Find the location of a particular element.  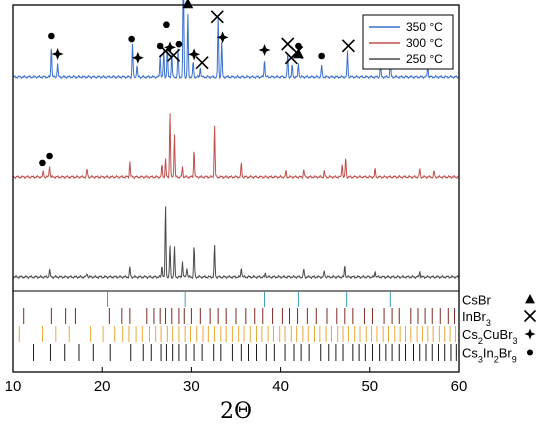

x-tick-label: 10 is located at coordinates (13, 386).